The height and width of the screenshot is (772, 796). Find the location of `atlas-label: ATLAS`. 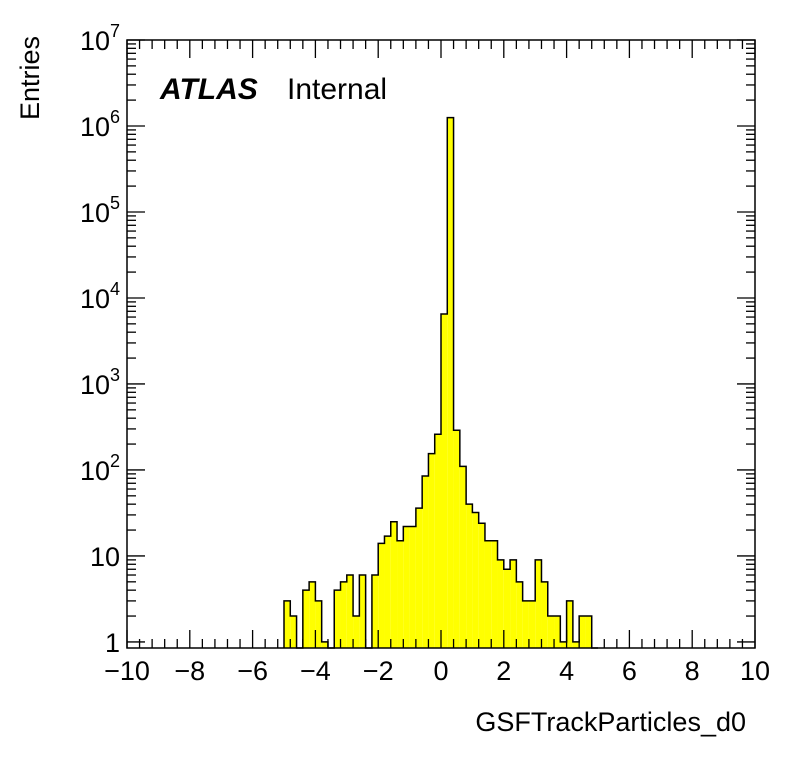

atlas-label: ATLAS is located at coordinates (208, 89).